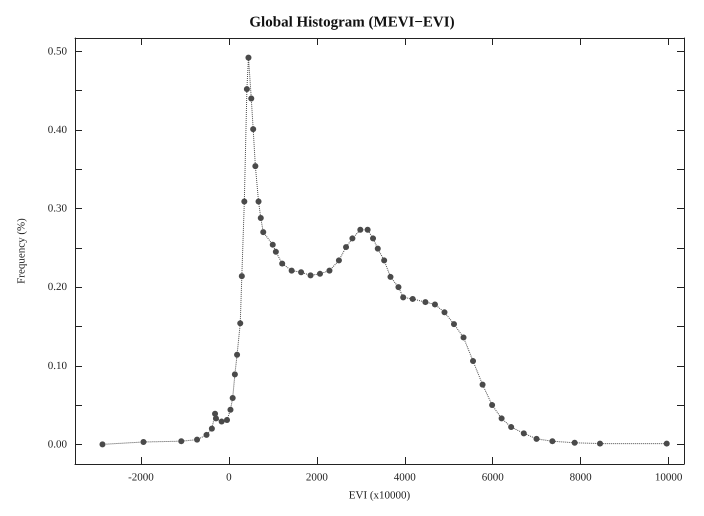 This screenshot has height=516, width=704. I want to click on x-tick-label: 4000, so click(405, 478).